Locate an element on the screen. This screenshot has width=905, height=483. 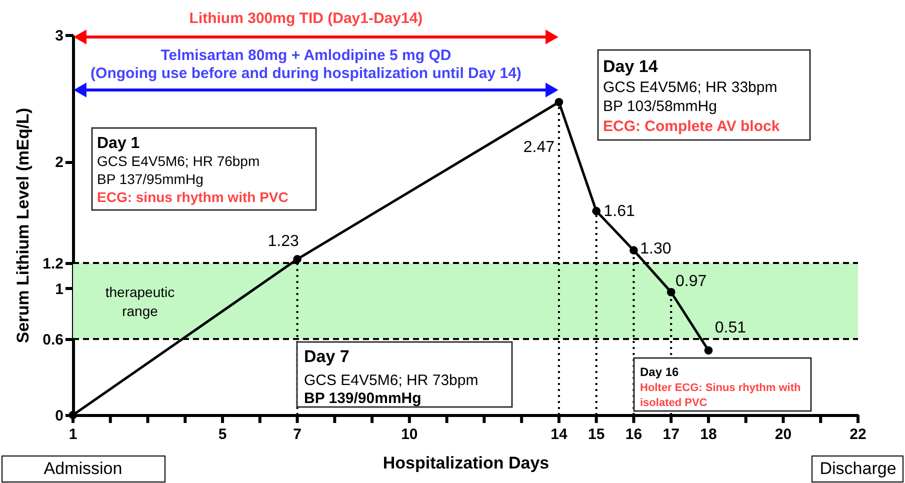
data-label: 1.23 is located at coordinates (283, 241).